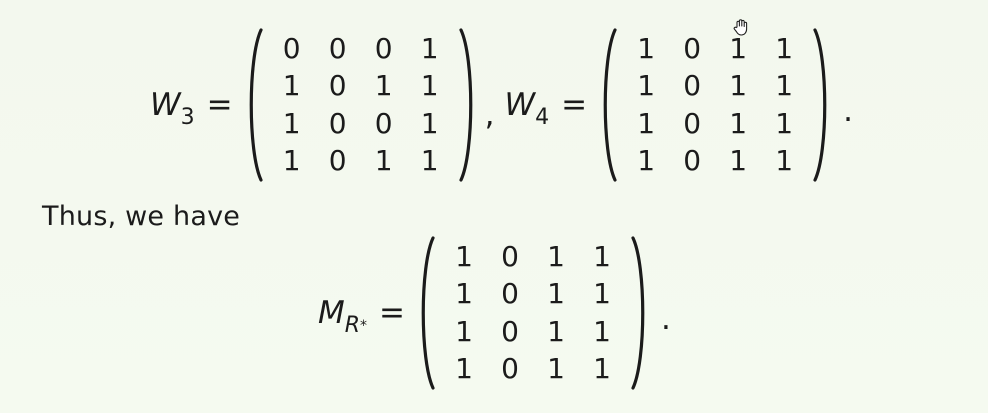 Image resolution: width=988 pixels, height=413 pixels. I want to click on w4-equals: =, so click(574, 104).